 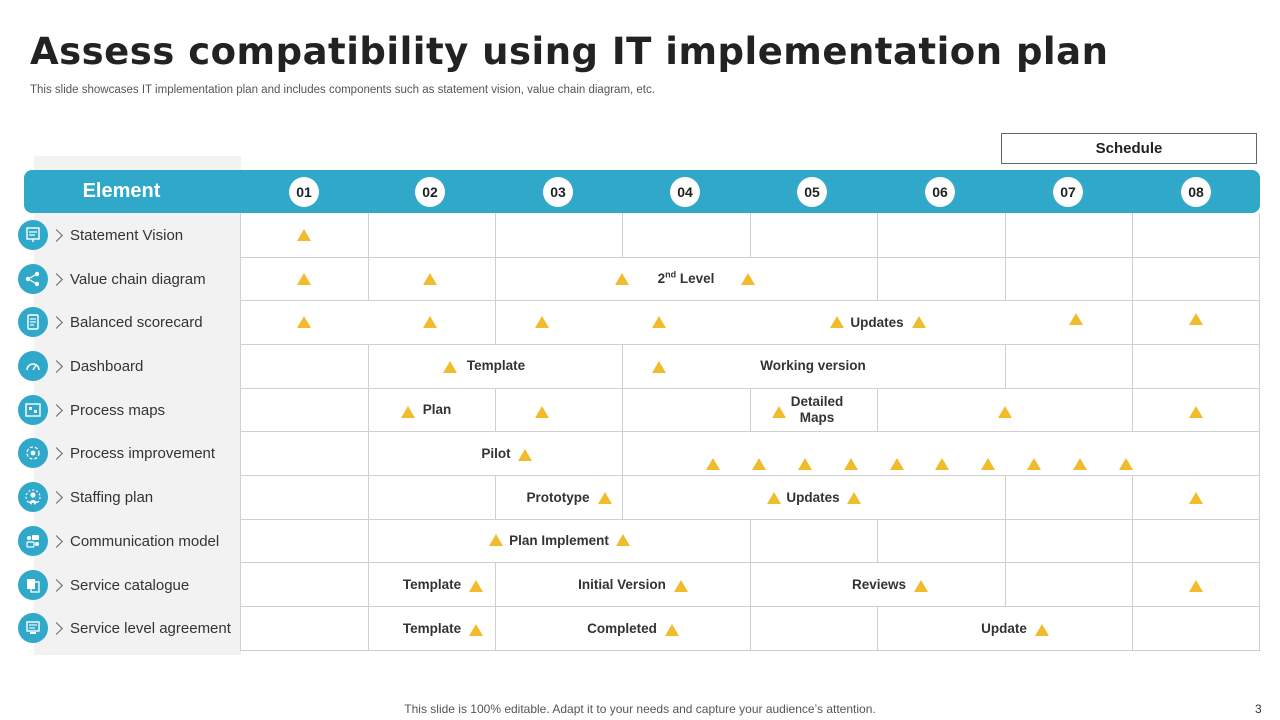 What do you see at coordinates (138, 279) in the screenshot?
I see `row-label: Value chain diagram` at bounding box center [138, 279].